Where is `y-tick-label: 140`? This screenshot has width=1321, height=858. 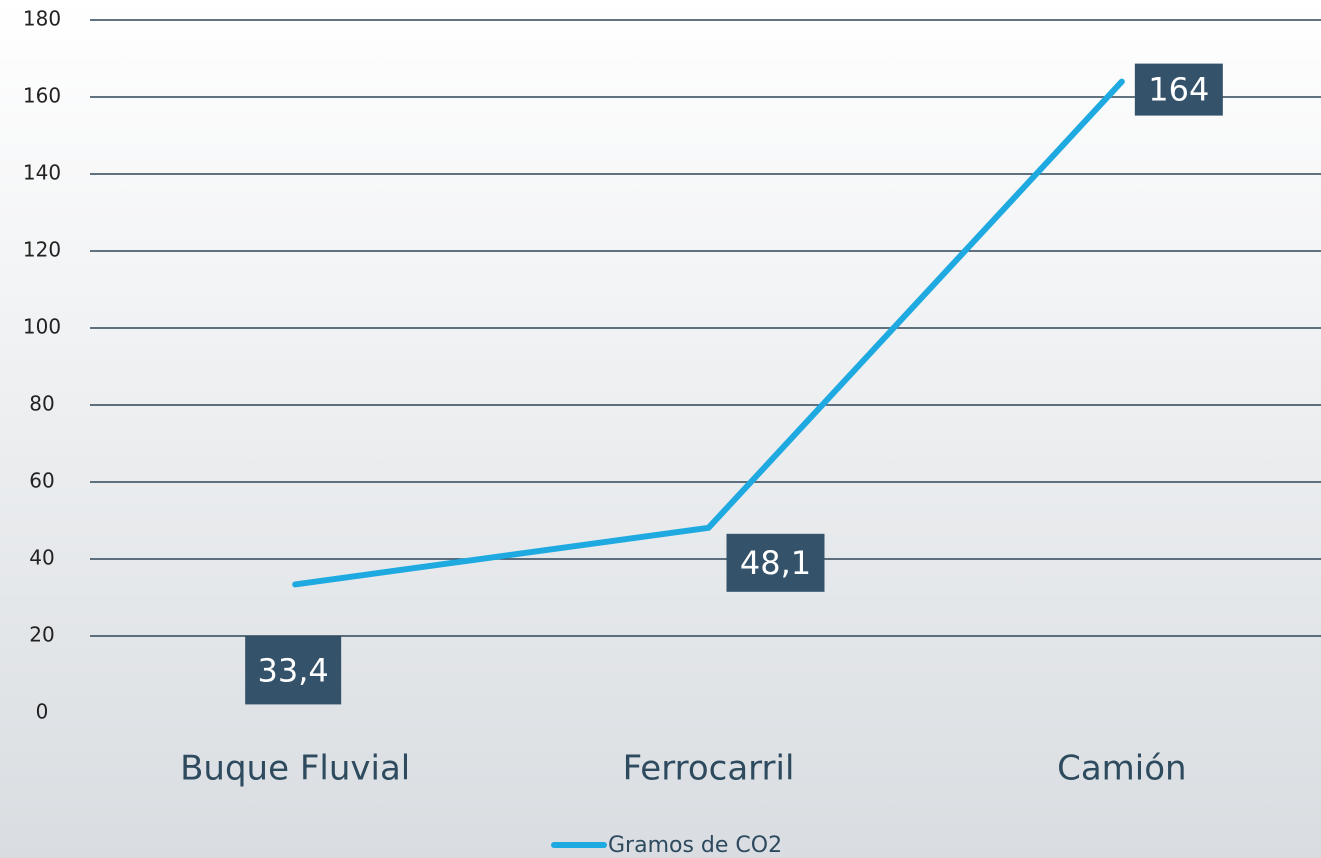 y-tick-label: 140 is located at coordinates (42, 173).